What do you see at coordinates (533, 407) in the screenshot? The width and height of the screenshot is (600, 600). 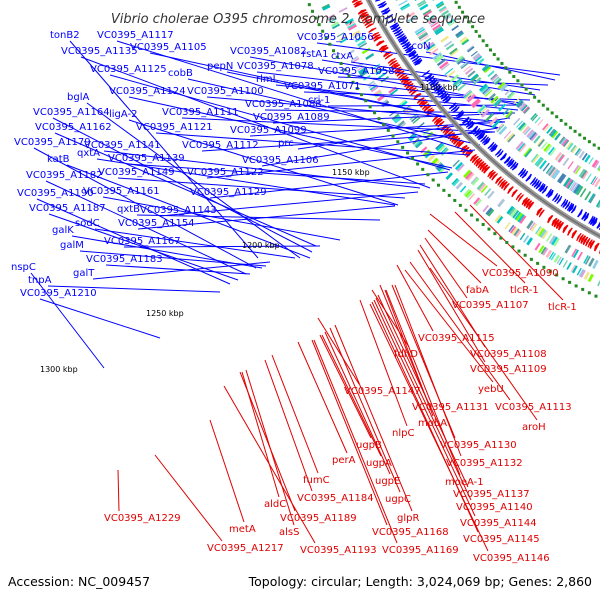 I see `reverse-gene-label: VC0395_A1113` at bounding box center [533, 407].